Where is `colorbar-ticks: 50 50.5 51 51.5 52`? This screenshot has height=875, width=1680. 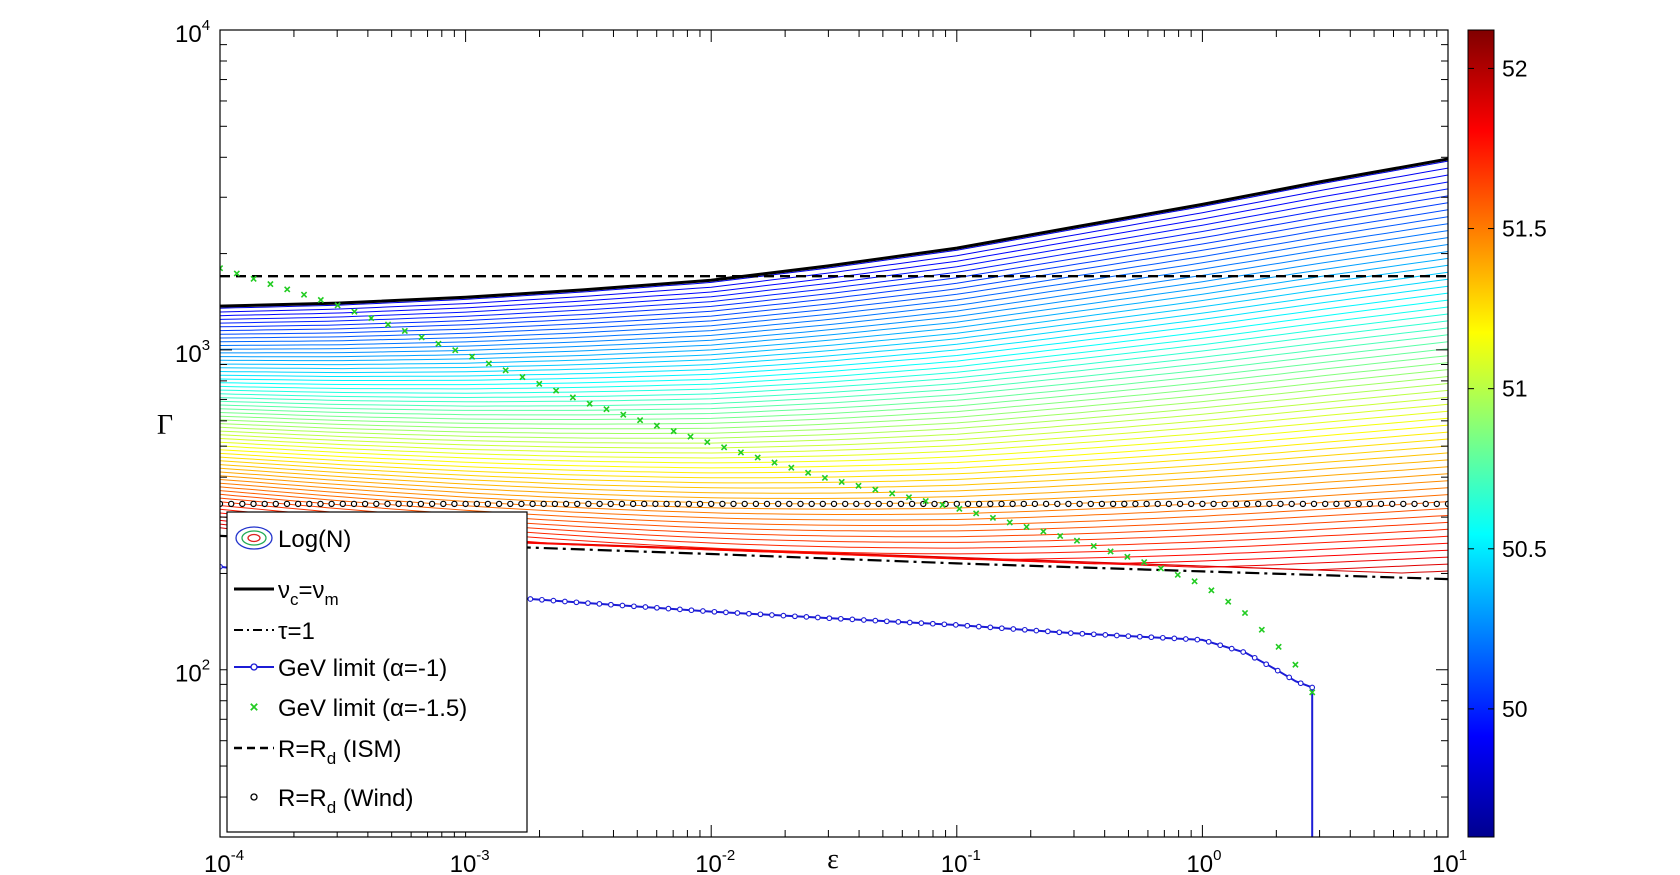 colorbar-ticks: 50 50.5 51 51.5 52 is located at coordinates (1507, 388).